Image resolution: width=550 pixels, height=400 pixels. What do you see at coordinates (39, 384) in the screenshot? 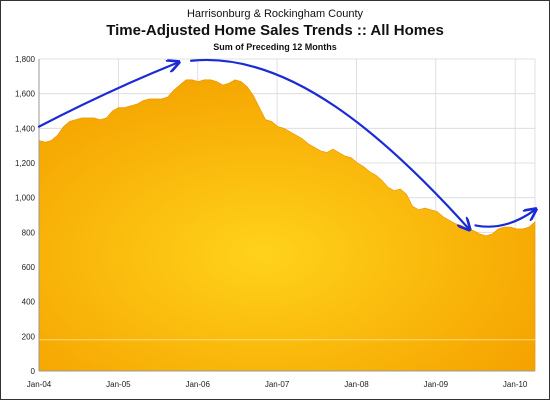
I see `x-tick-label: Jan-04` at bounding box center [39, 384].